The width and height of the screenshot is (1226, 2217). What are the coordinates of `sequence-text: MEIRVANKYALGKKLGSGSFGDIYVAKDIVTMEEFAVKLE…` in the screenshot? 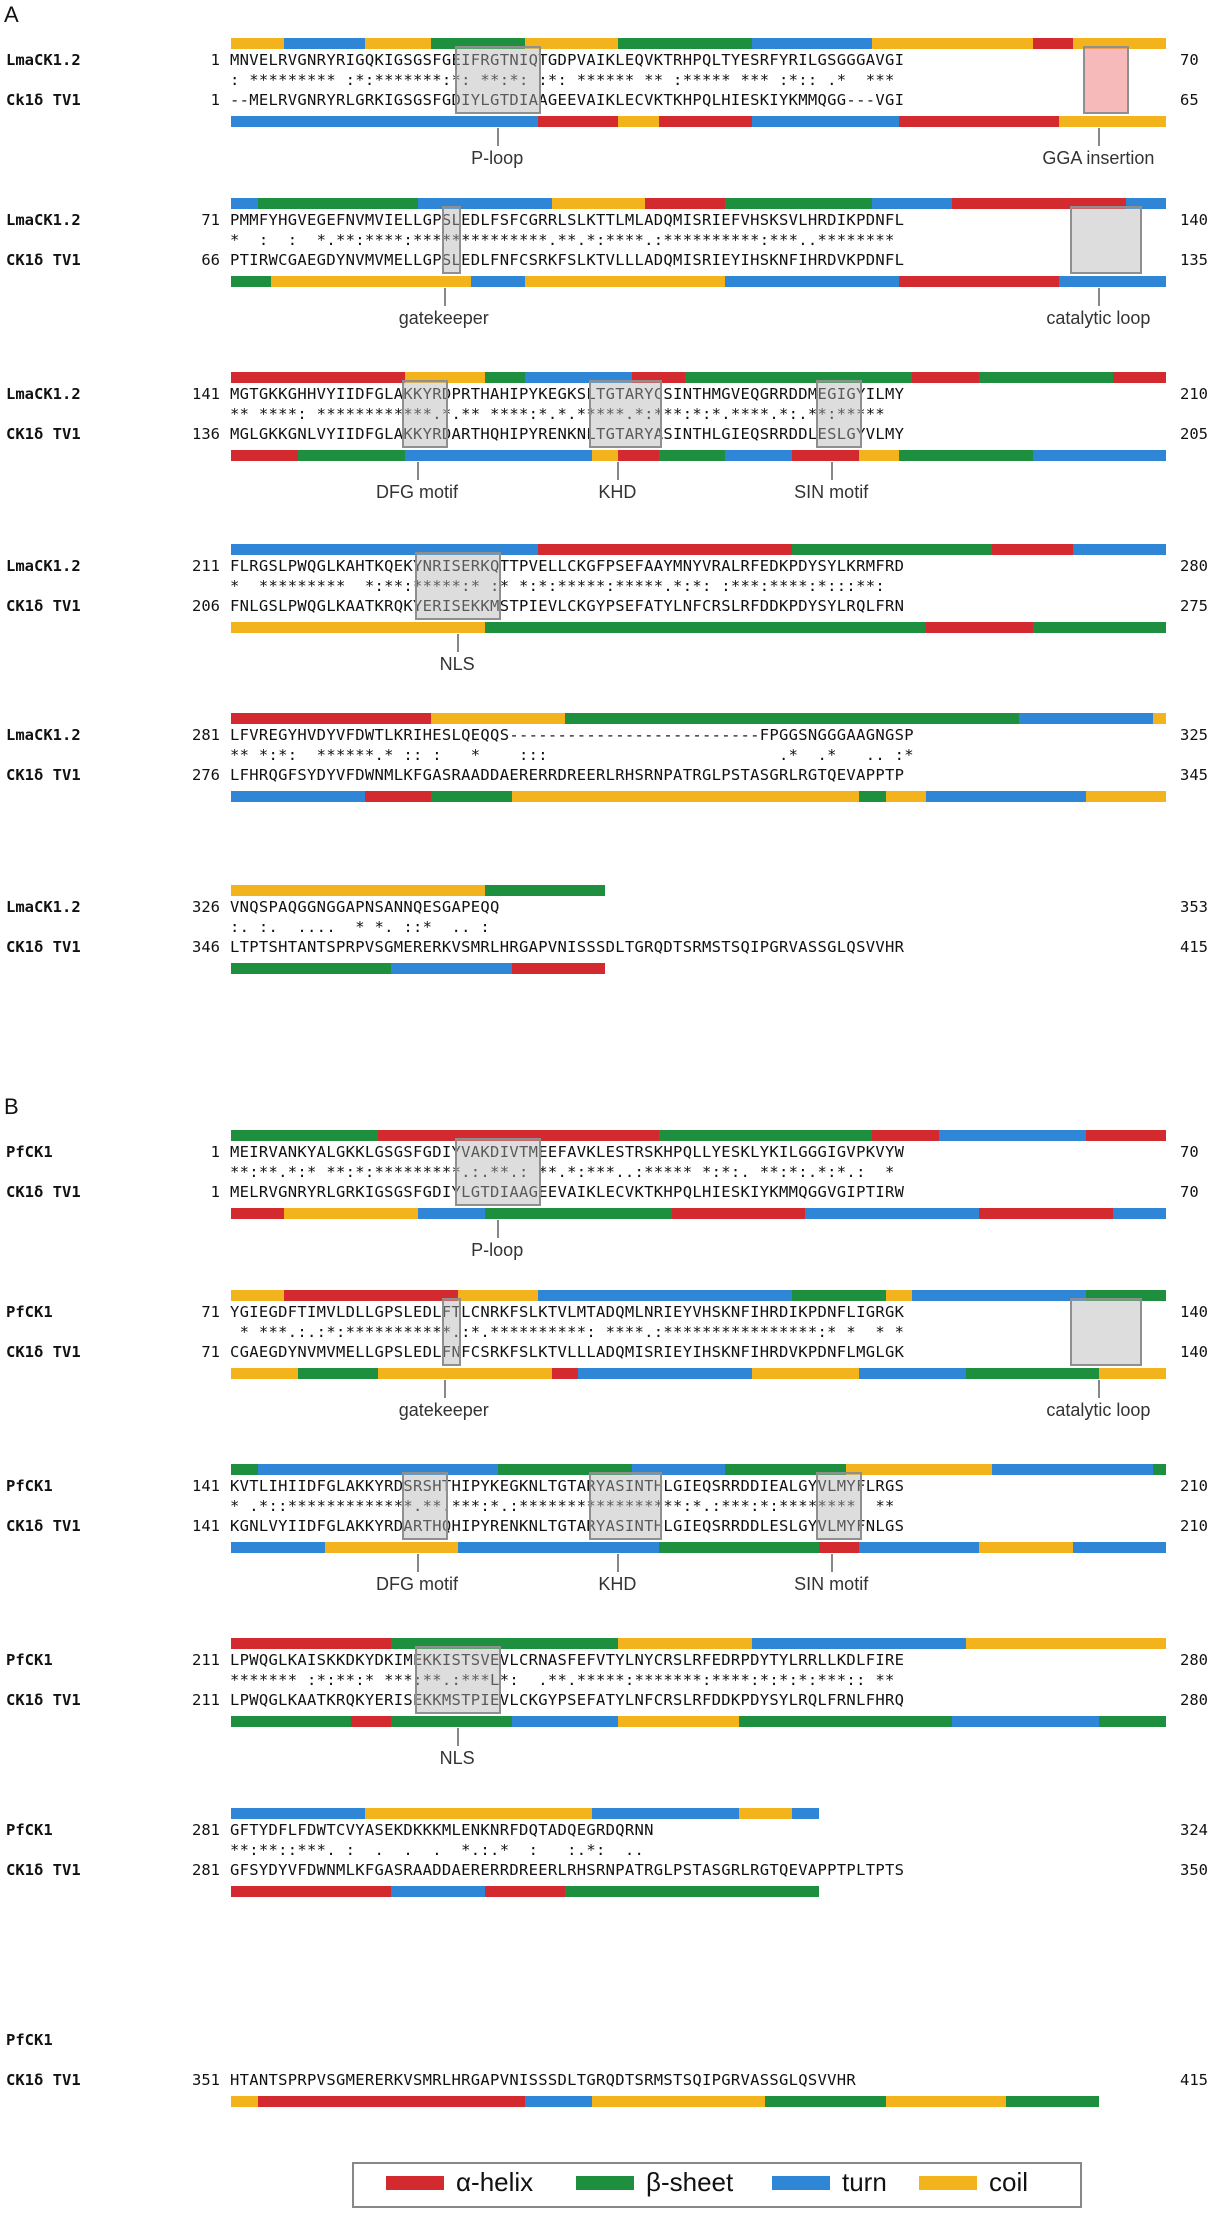 It's located at (567, 1152).